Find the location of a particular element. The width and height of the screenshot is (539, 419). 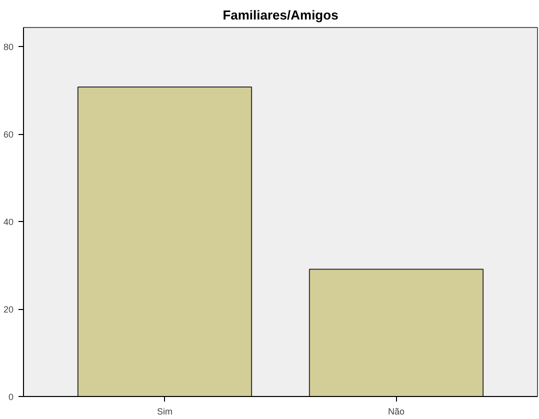

chart-title: Familiares/Amigos is located at coordinates (280, 15).